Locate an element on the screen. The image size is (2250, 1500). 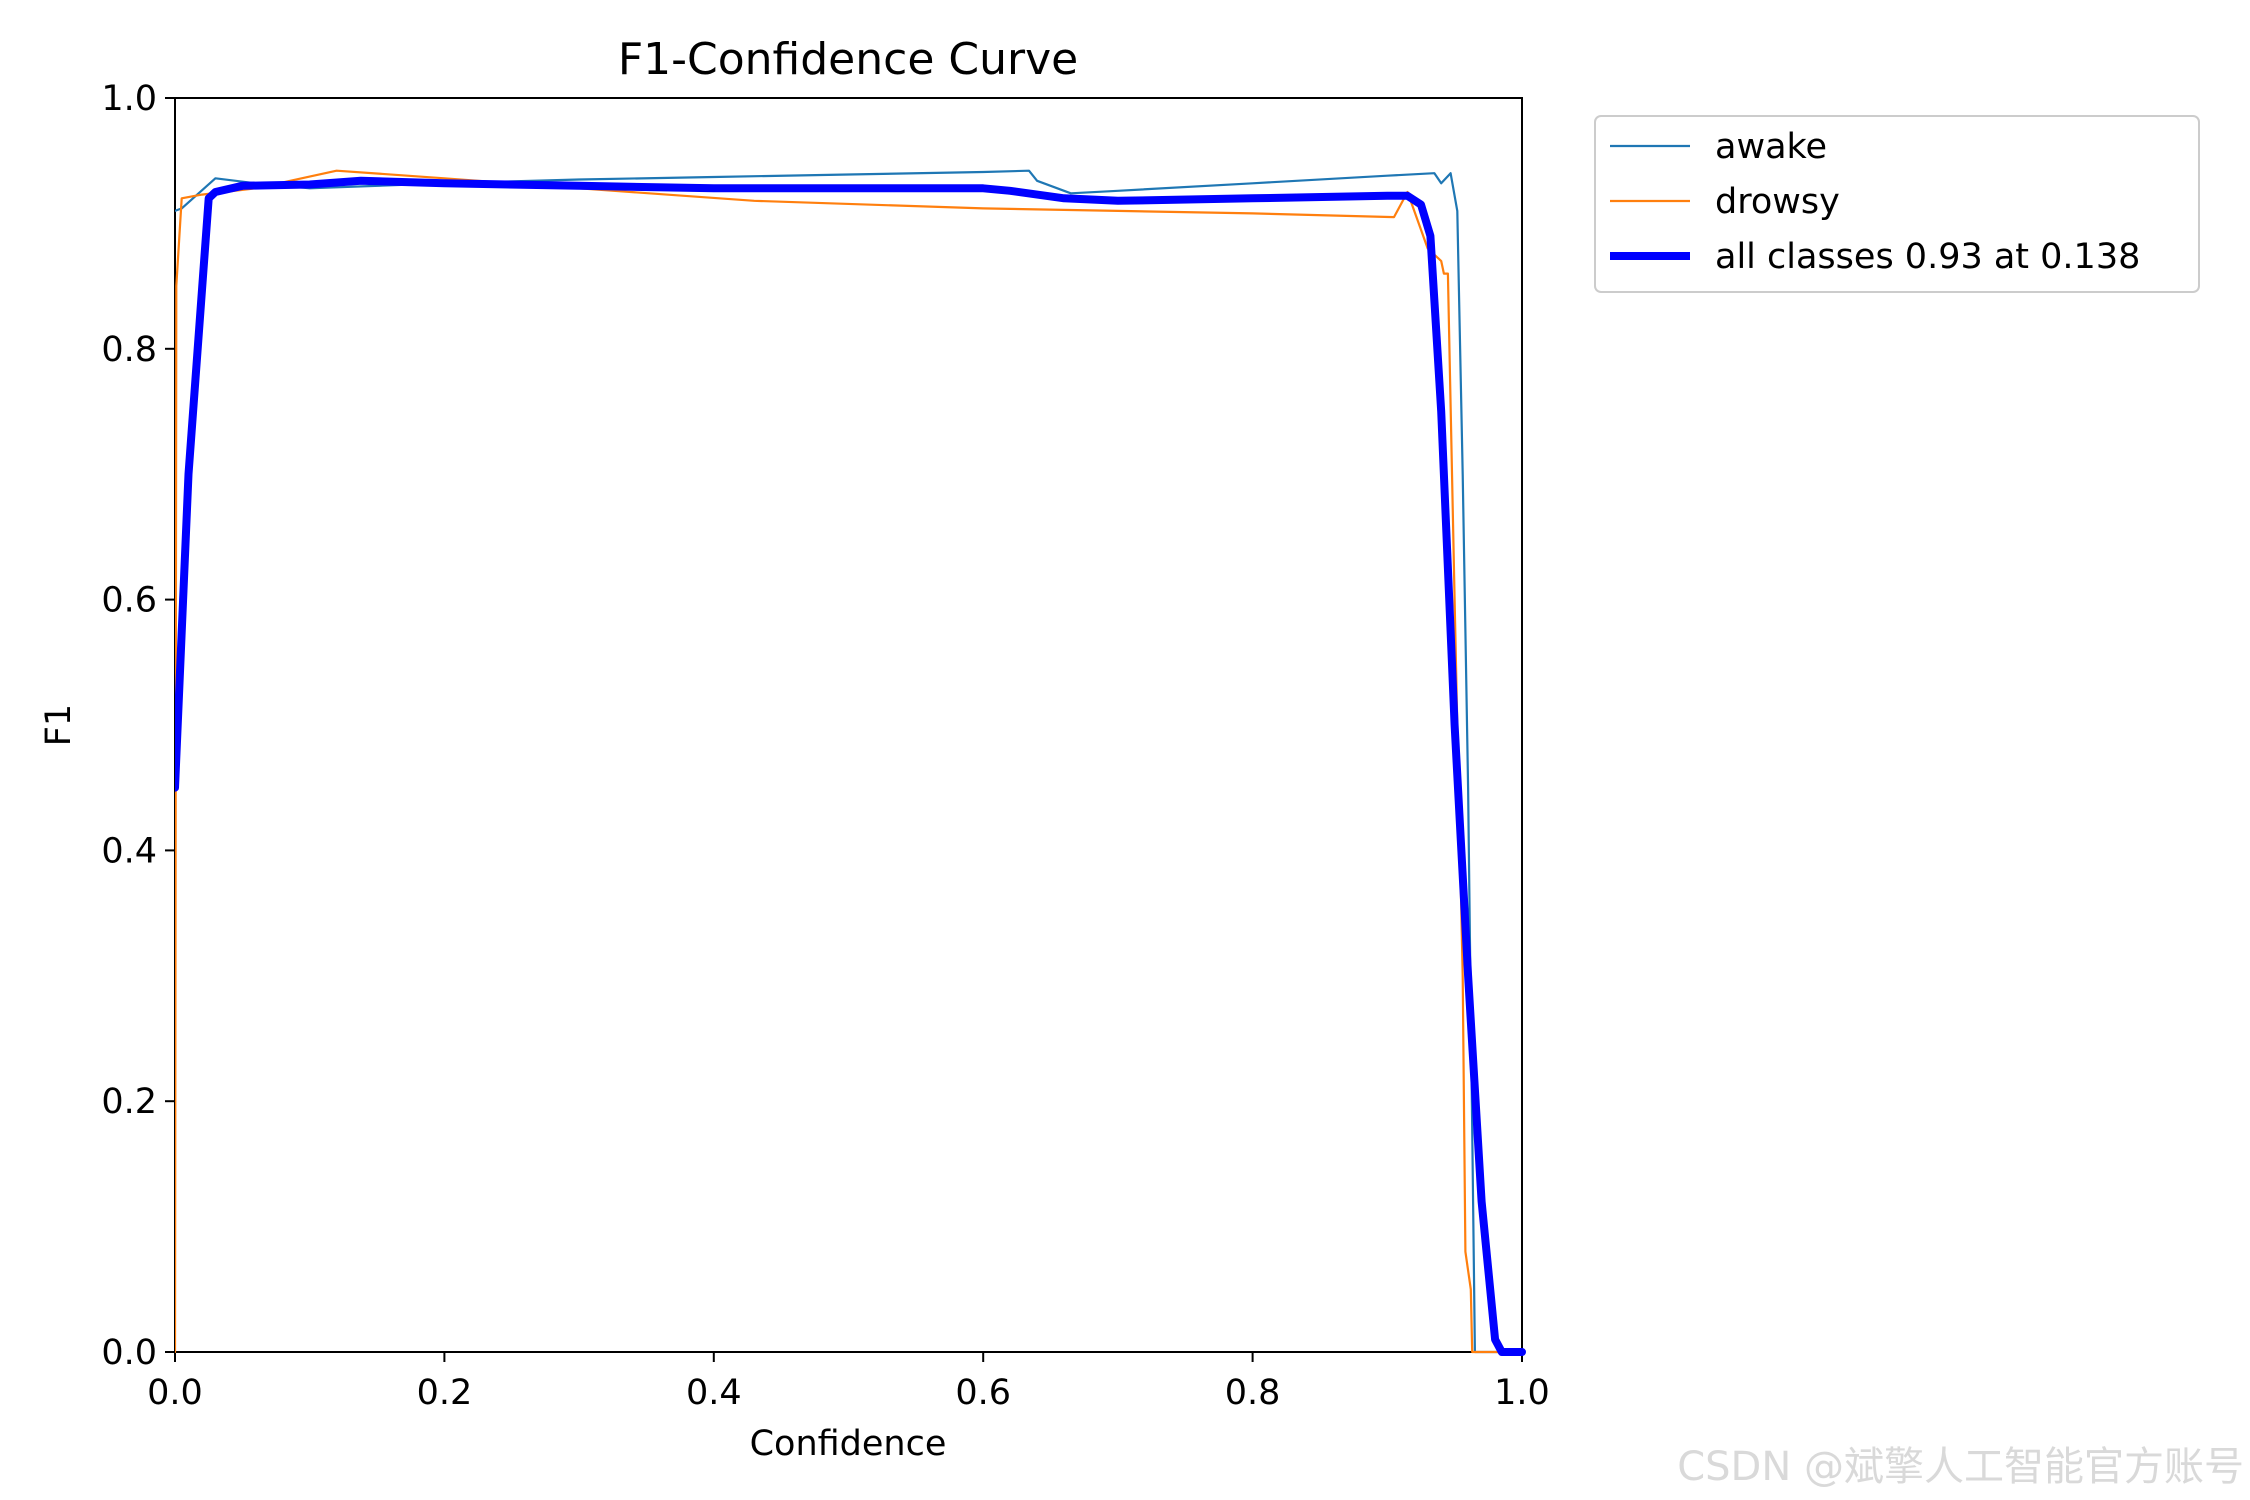
x-axis-ticks: 0.0 0.2 0.4 0.6 0.8 1.0 is located at coordinates (848, 1382).